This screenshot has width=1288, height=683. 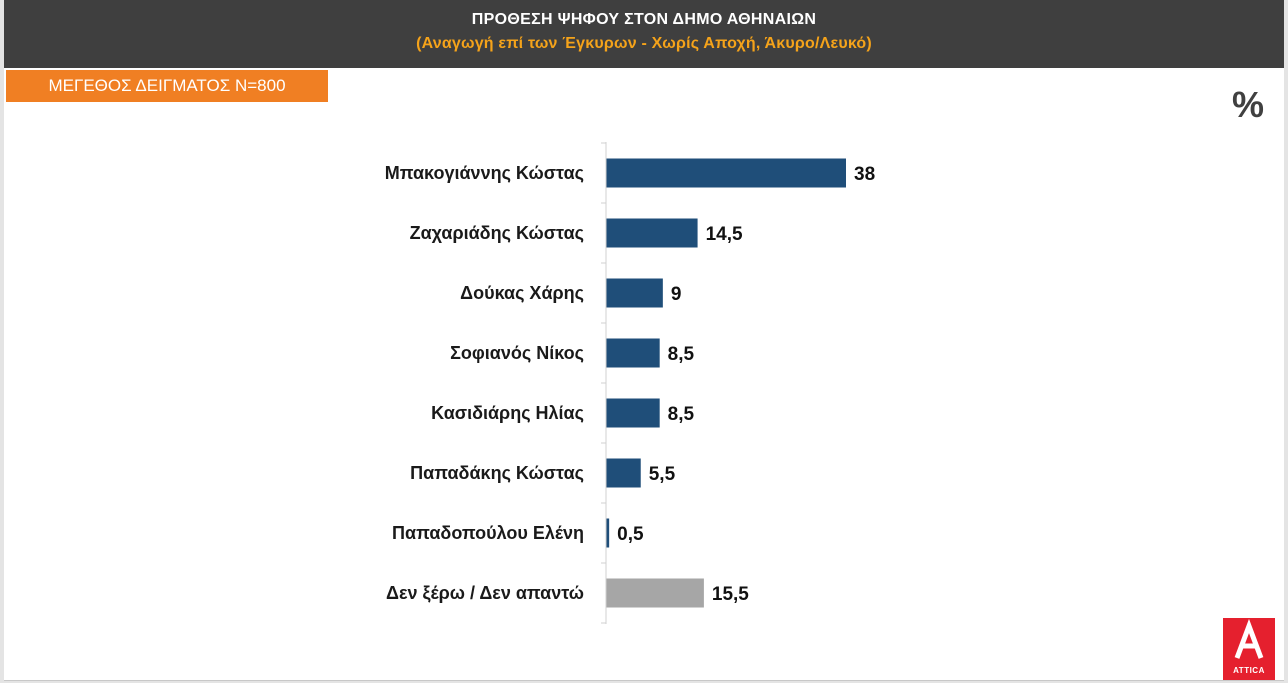 I want to click on sample-size-badge: ΜΕΓΕΘΟΣ ΔΕΙΓΜΑΤΟΣ Ν=800, so click(x=167, y=86).